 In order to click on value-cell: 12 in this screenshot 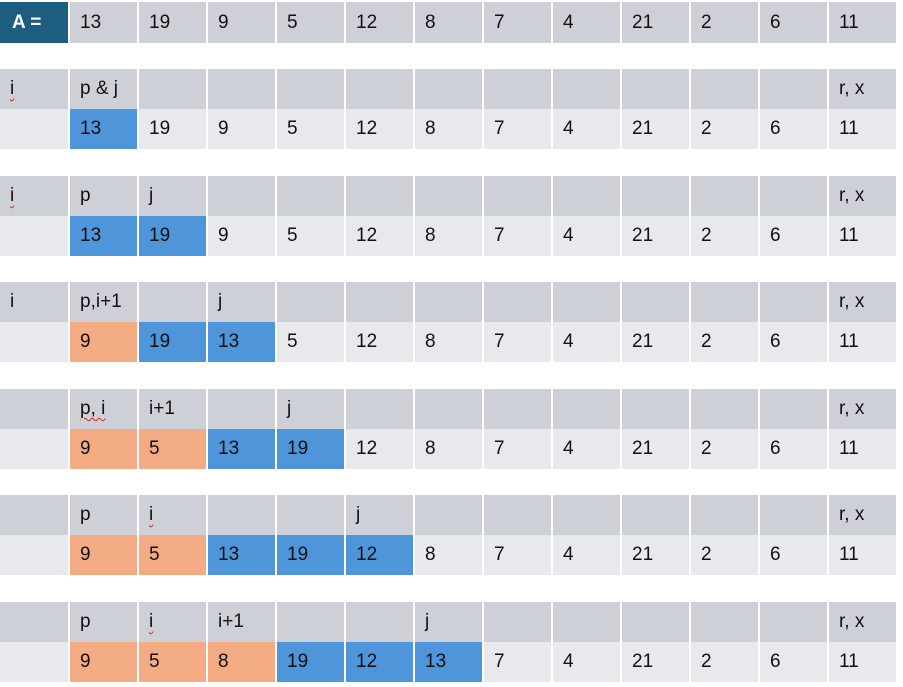, I will do `click(380, 342)`.